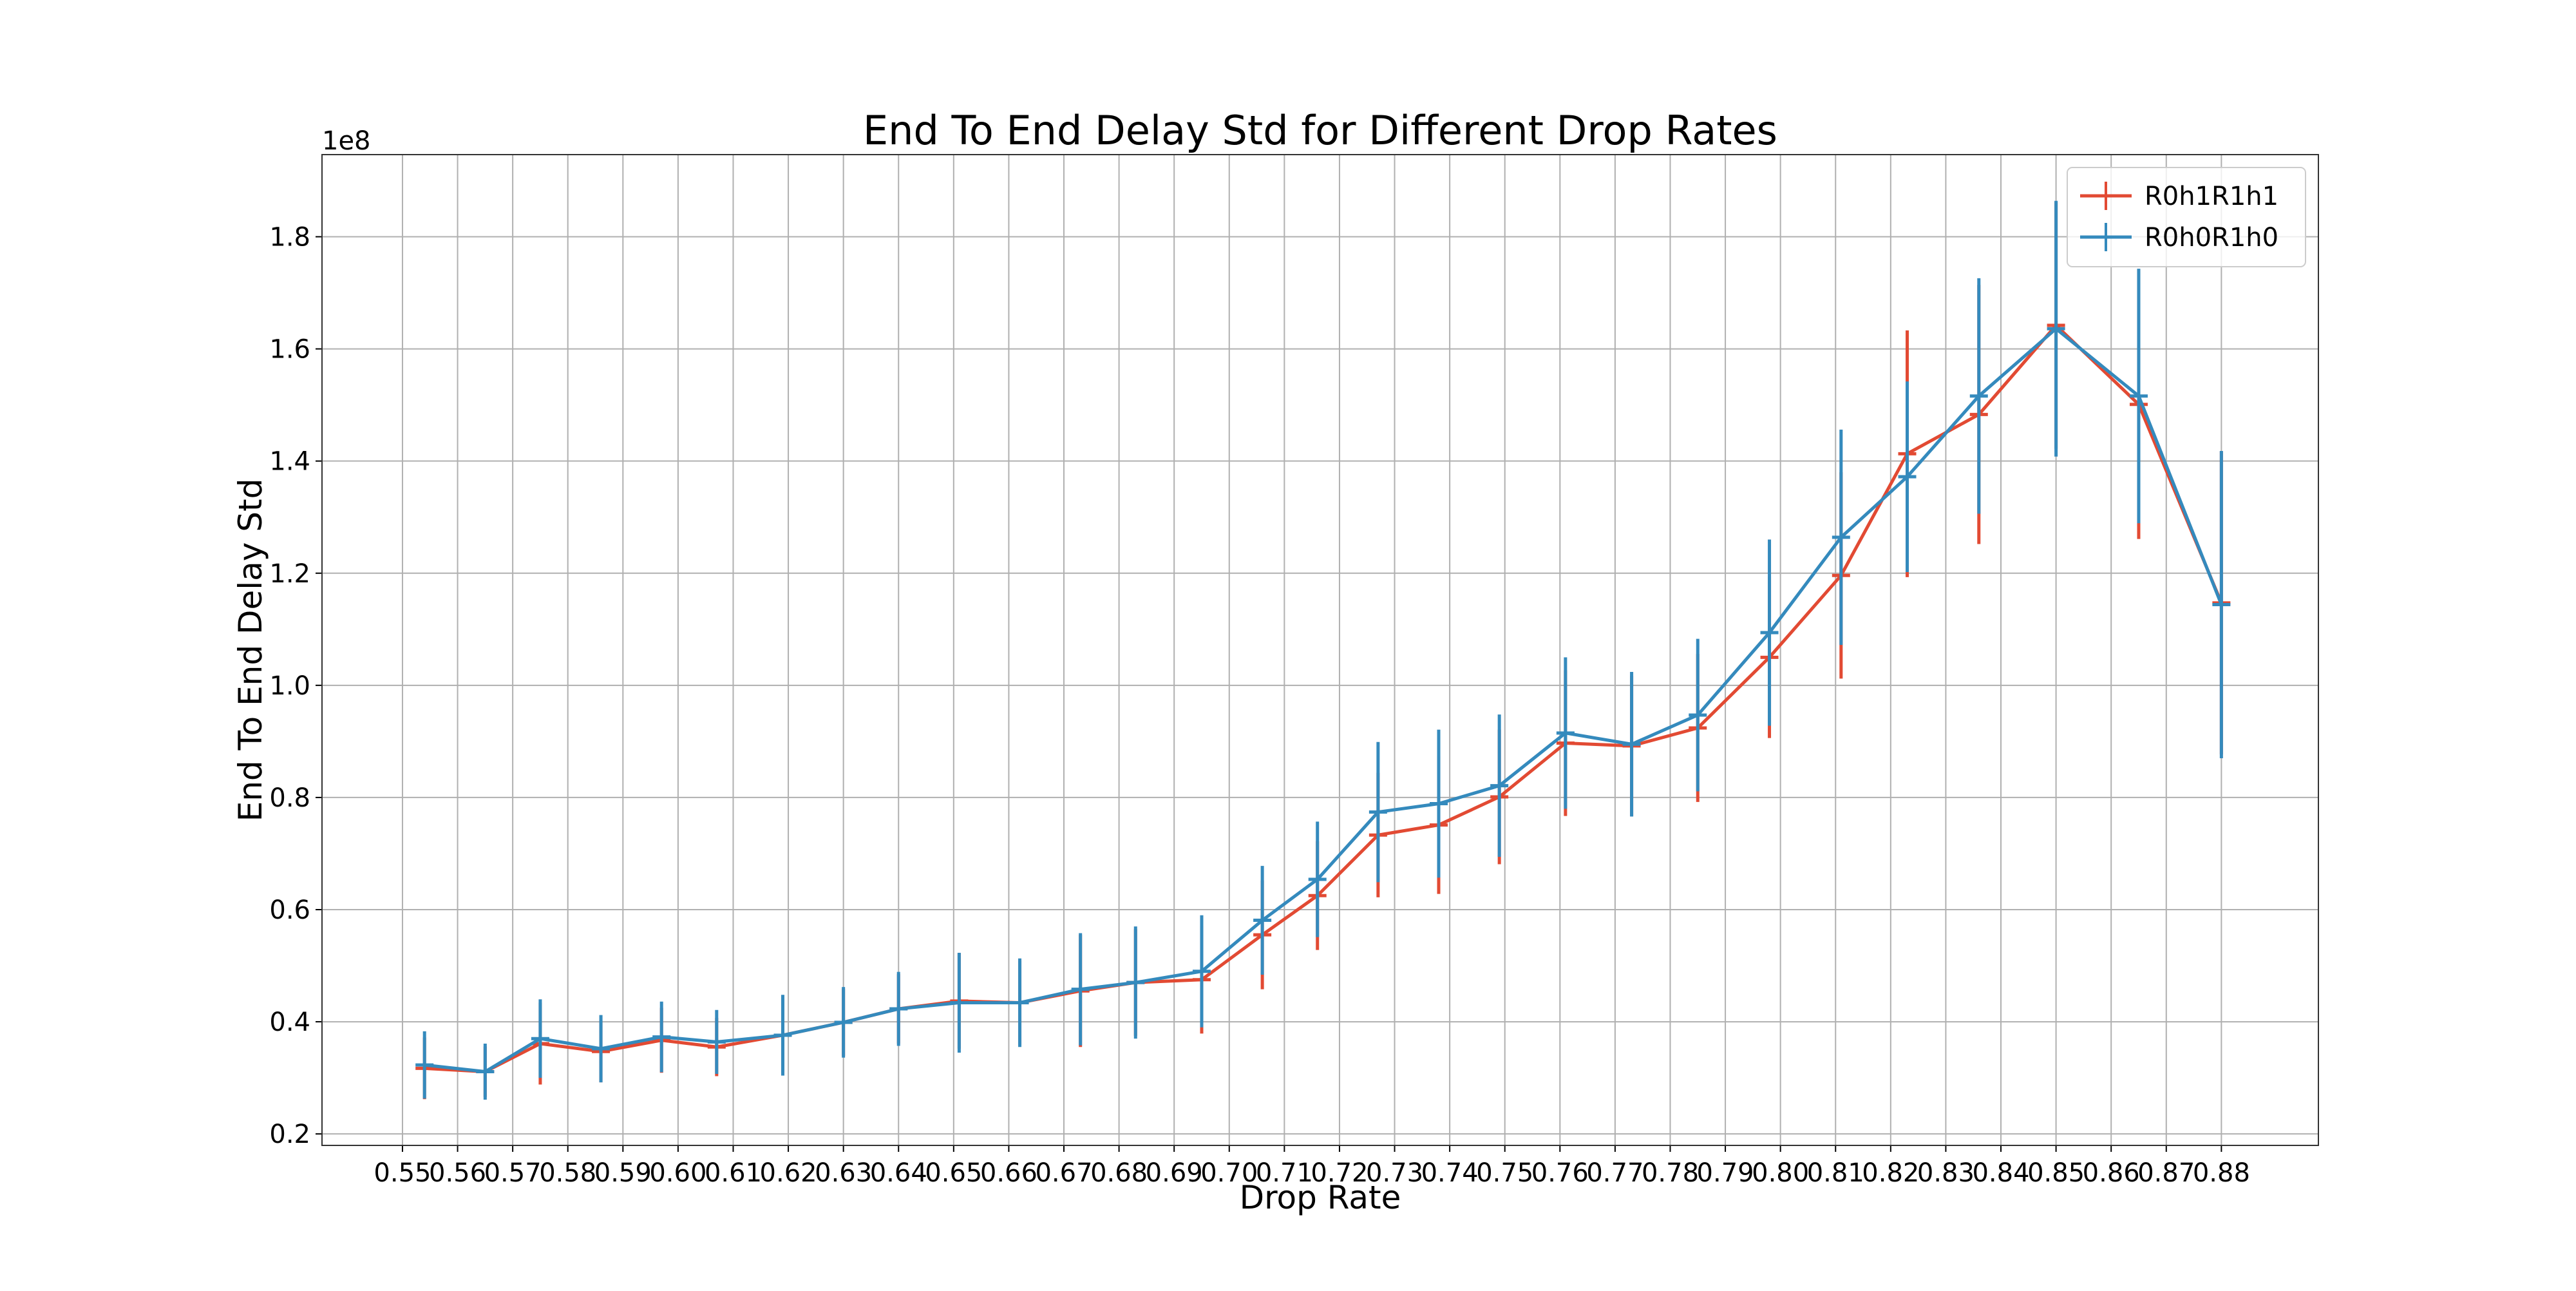  Describe the element at coordinates (788, 1173) in the screenshot. I see `x-tick-label: 0.62` at that location.